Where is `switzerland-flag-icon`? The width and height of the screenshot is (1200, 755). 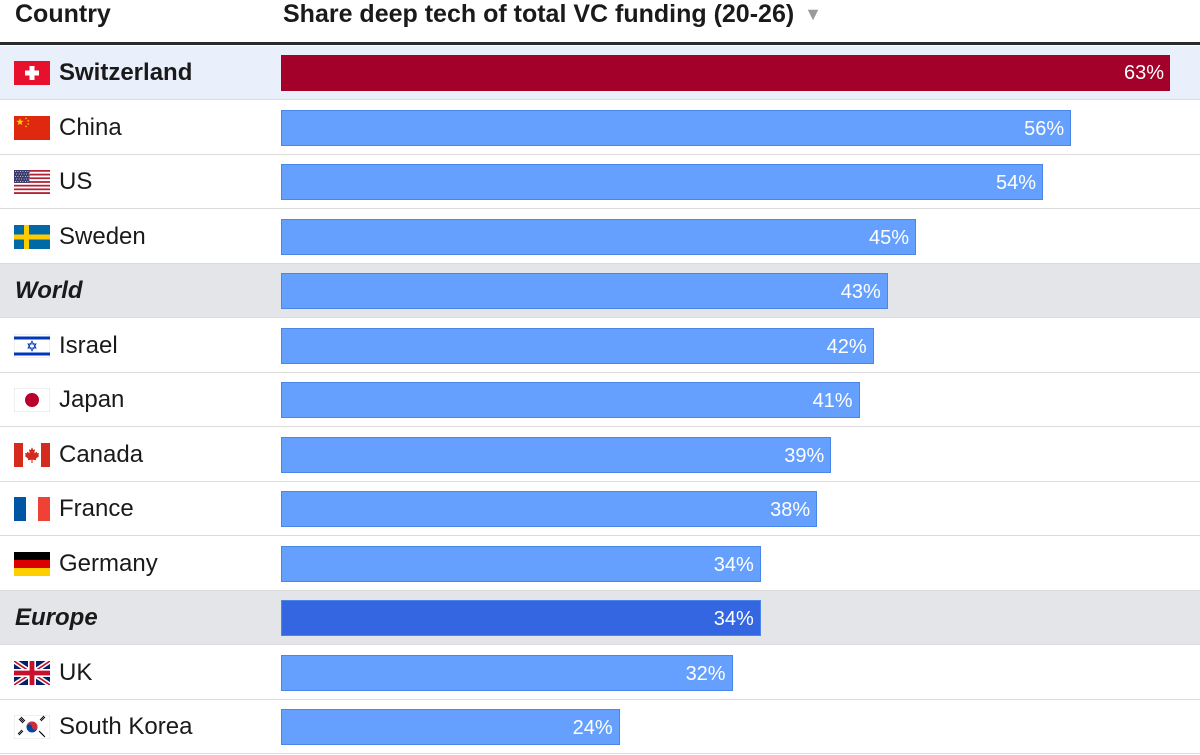
switzerland-flag-icon is located at coordinates (32, 73).